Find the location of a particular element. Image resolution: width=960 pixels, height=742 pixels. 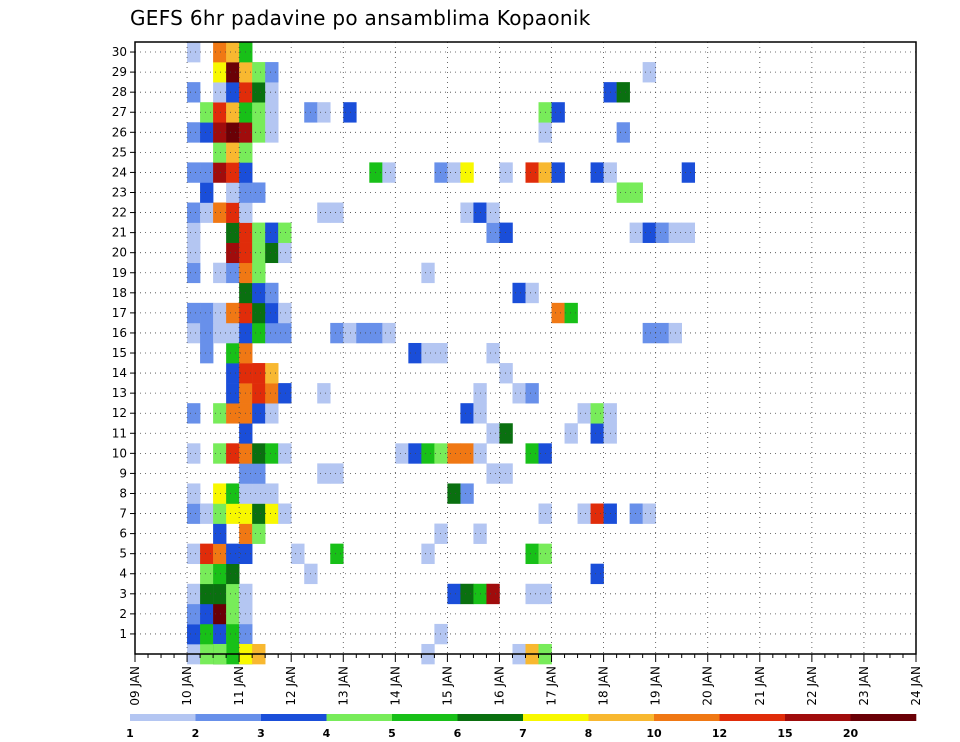

y-tick-label: 10 is located at coordinates (119, 453).